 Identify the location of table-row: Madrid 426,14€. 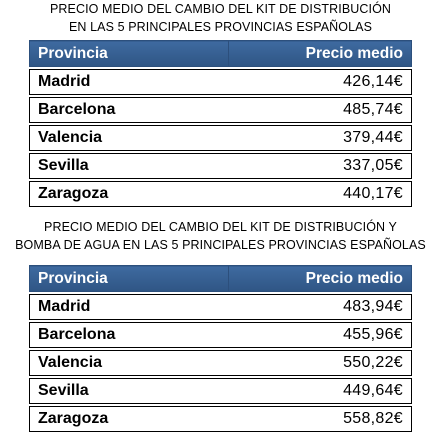
(221, 82).